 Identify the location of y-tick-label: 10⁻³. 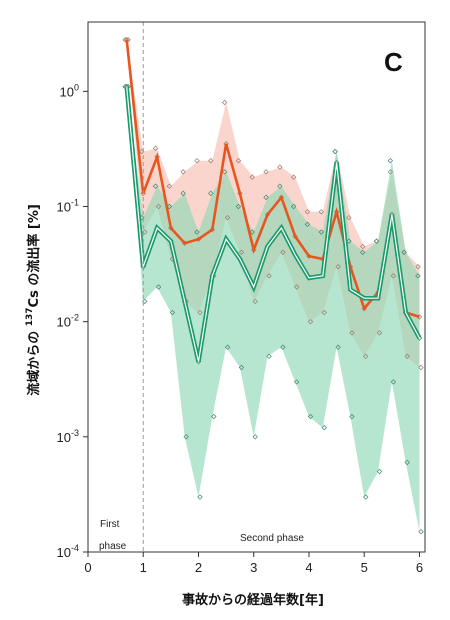
(68, 436).